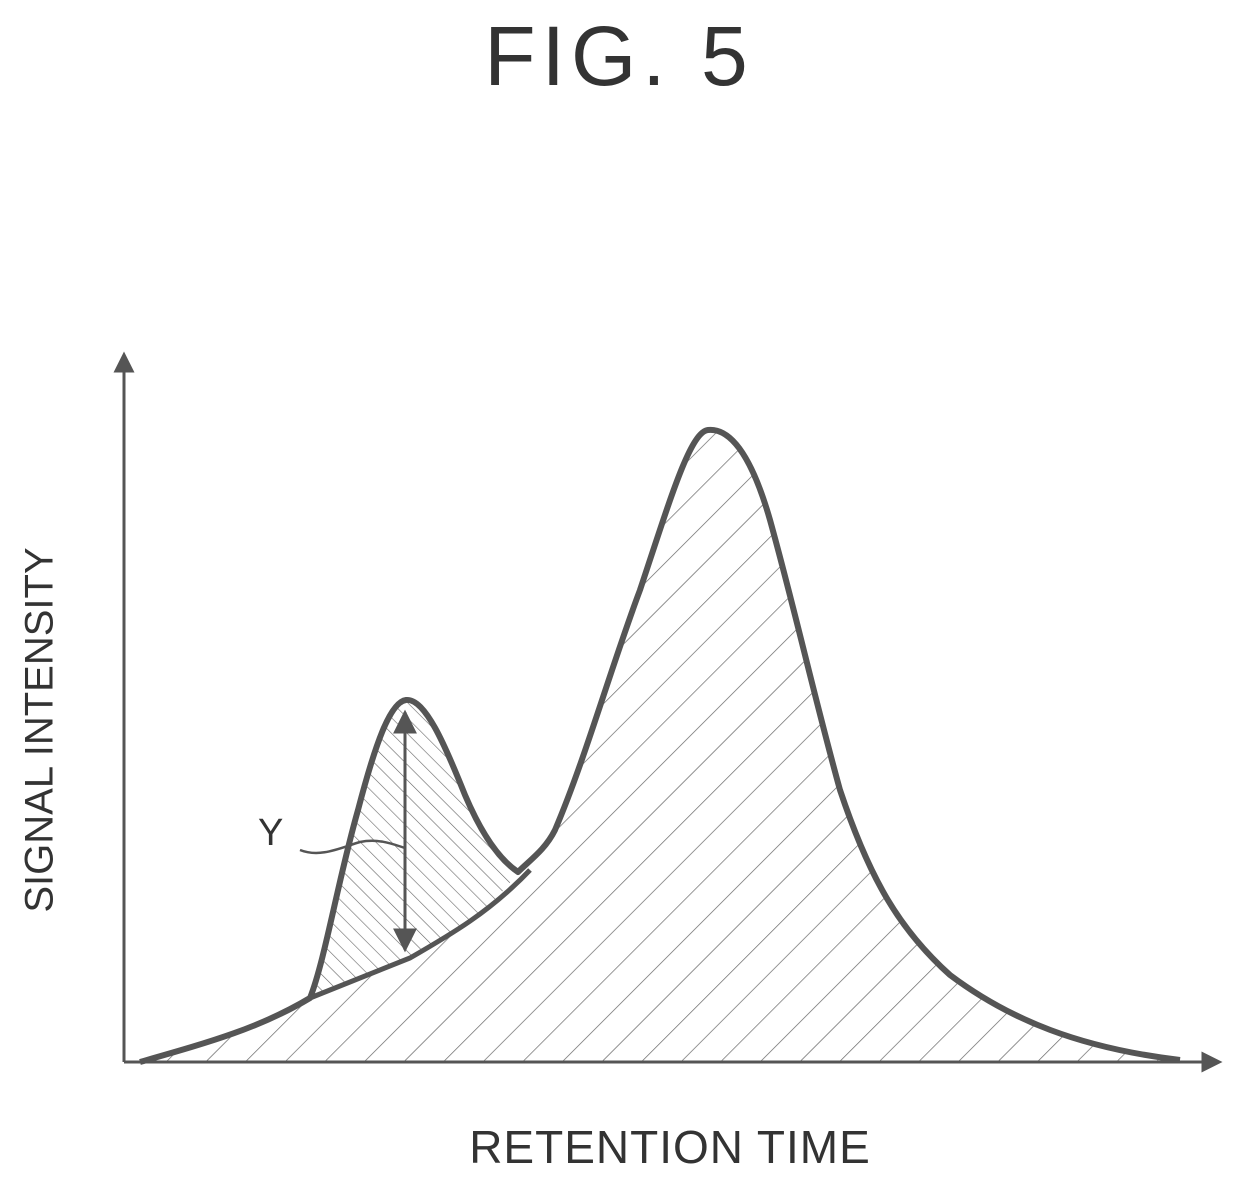  What do you see at coordinates (420, 934) in the screenshot?
I see `peak-division-curve` at bounding box center [420, 934].